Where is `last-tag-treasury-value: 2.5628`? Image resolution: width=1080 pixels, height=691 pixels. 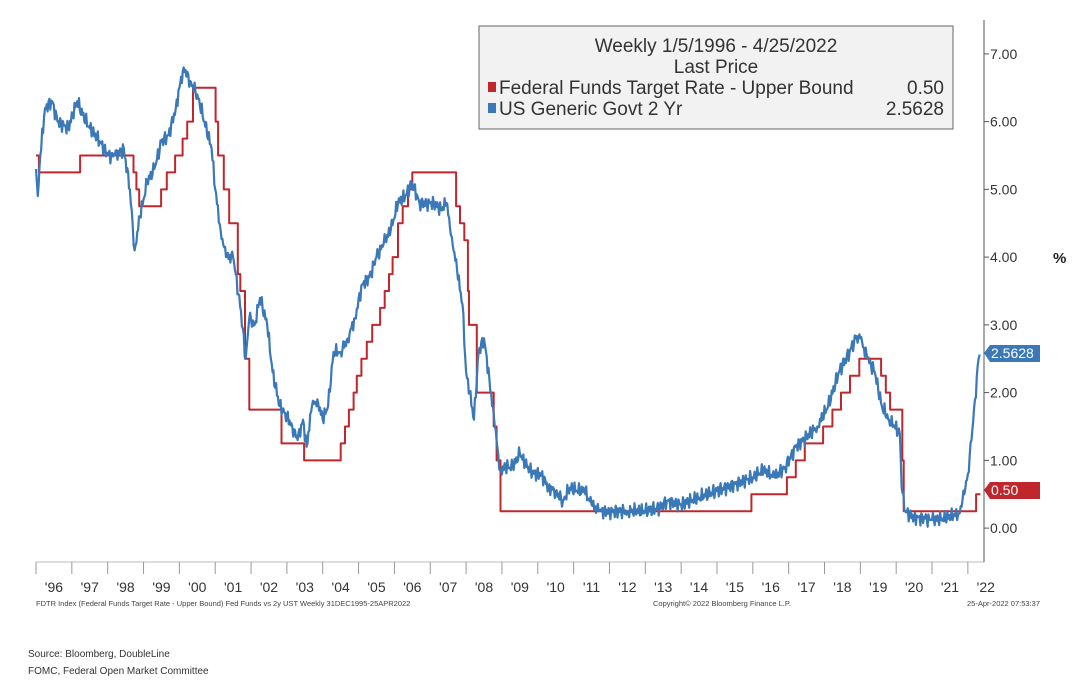 last-tag-treasury-value: 2.5628 is located at coordinates (1012, 353).